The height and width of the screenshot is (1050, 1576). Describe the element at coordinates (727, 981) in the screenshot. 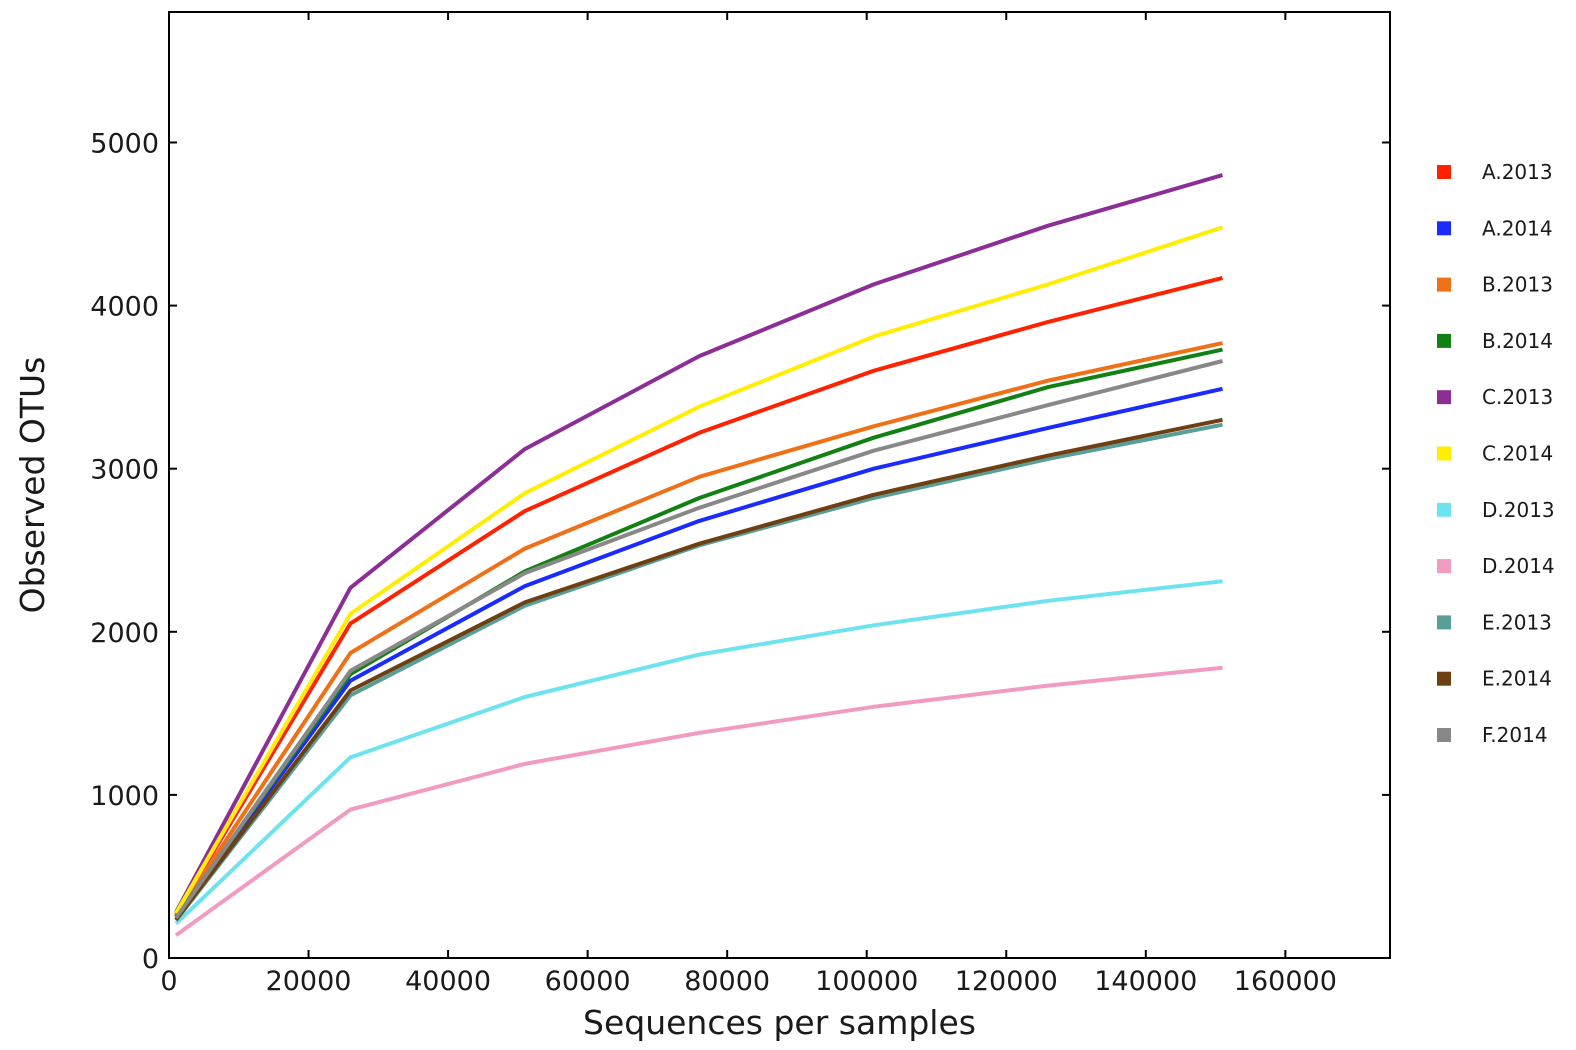

I see `x-tick-label: 80000` at that location.